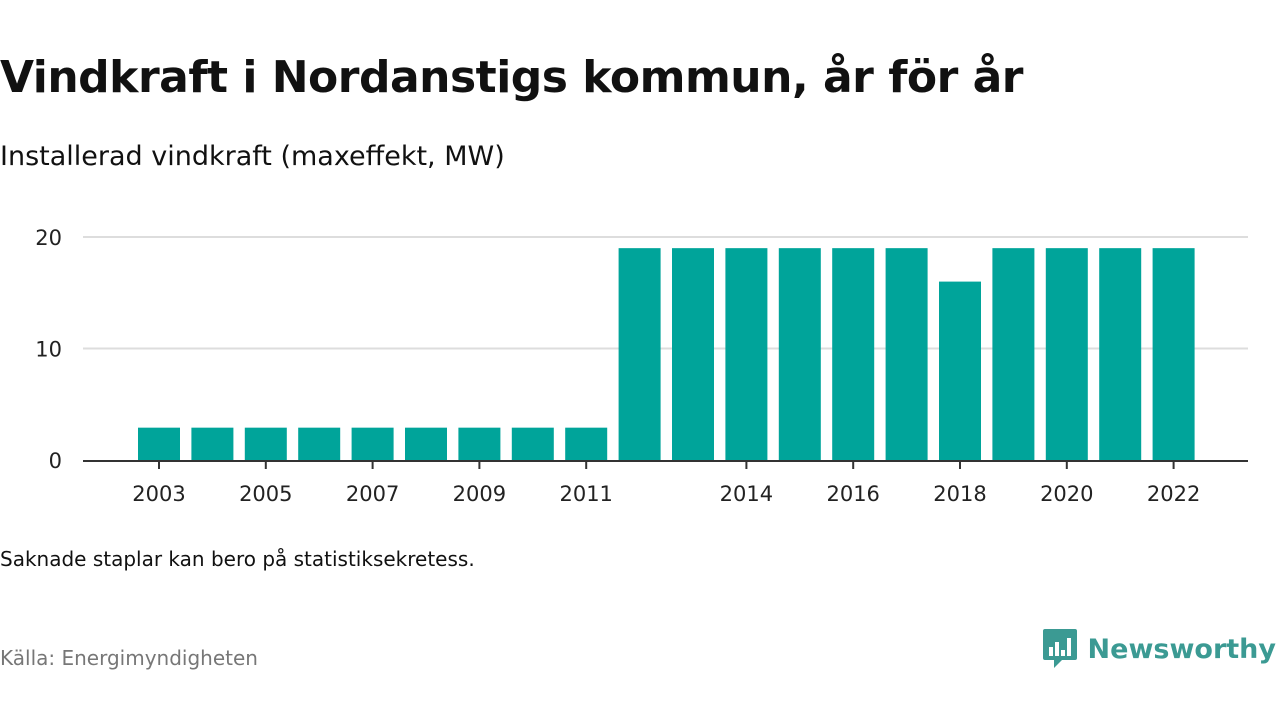 The width and height of the screenshot is (1280, 720). Describe the element at coordinates (746, 494) in the screenshot. I see `x-tick-label: 2014` at that location.